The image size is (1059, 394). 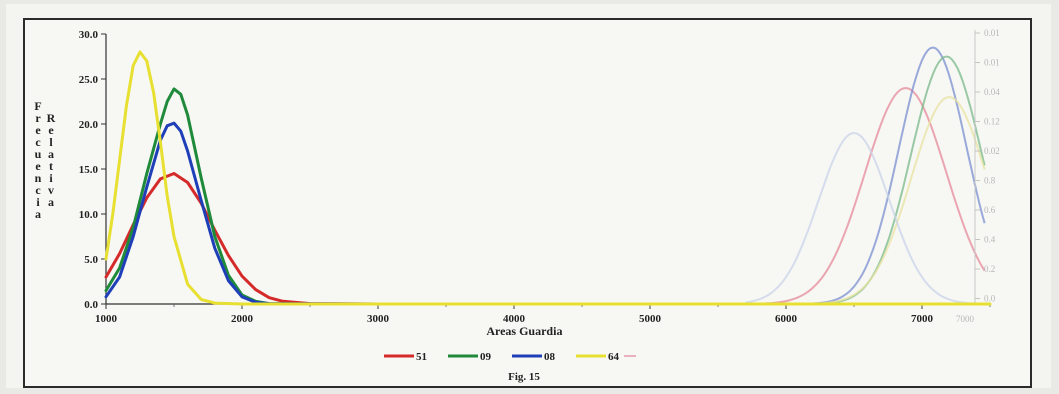 What do you see at coordinates (89, 170) in the screenshot?
I see `y-tick-label: 15.0` at bounding box center [89, 170].